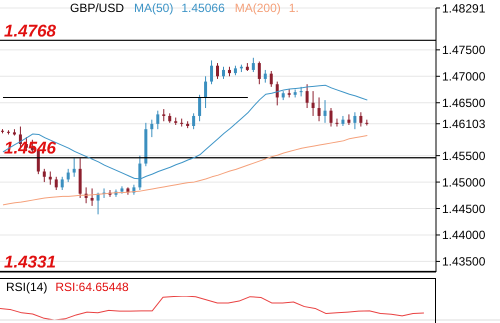 The height and width of the screenshot is (323, 500). I want to click on y-tick-label: 1.48291, so click(464, 8).